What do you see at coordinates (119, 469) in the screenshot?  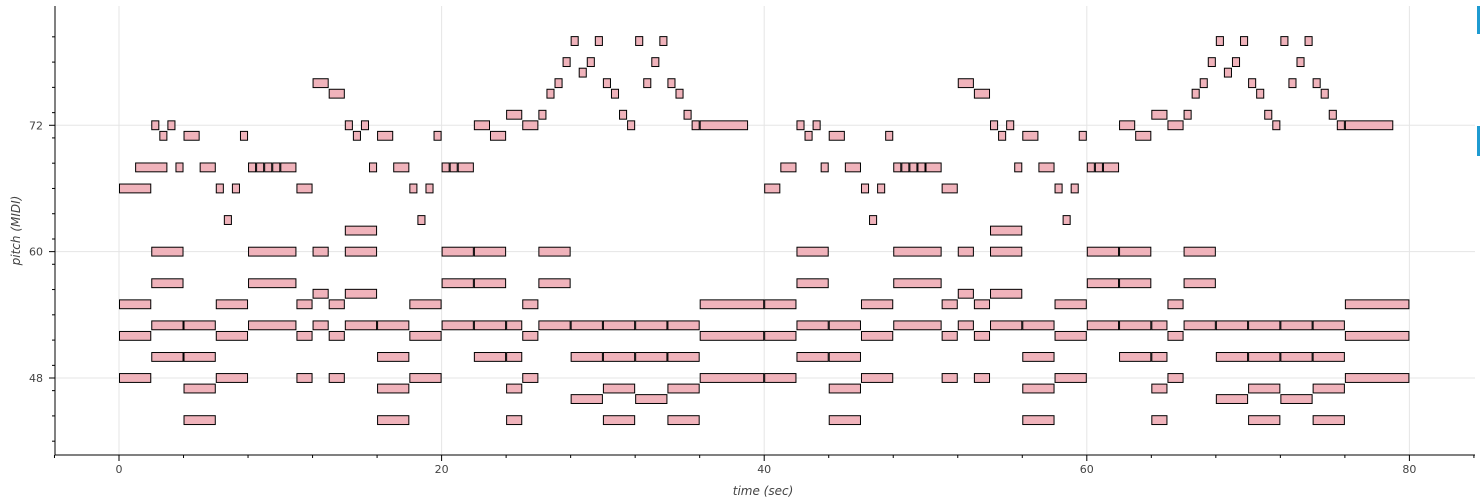 I see `x-tick-label: 0` at bounding box center [119, 469].